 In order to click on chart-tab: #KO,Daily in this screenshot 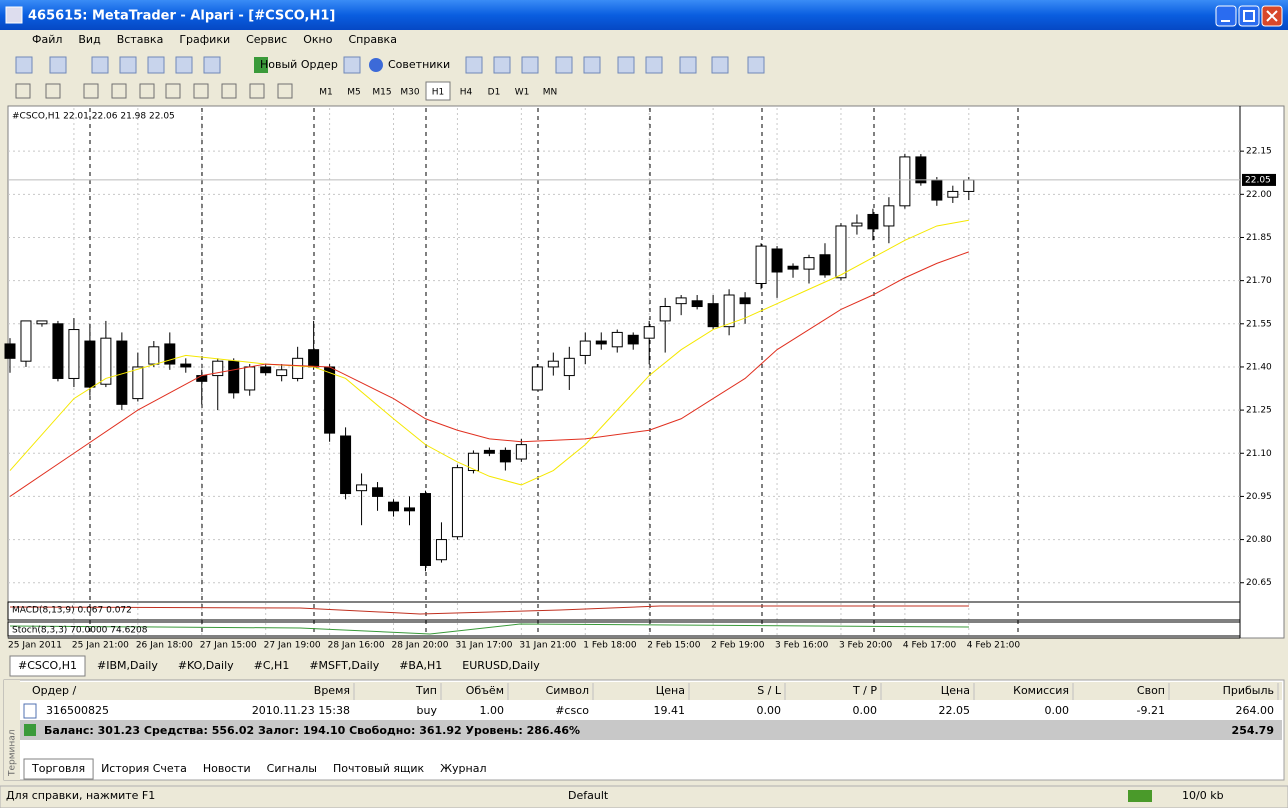, I will do `click(206, 665)`.